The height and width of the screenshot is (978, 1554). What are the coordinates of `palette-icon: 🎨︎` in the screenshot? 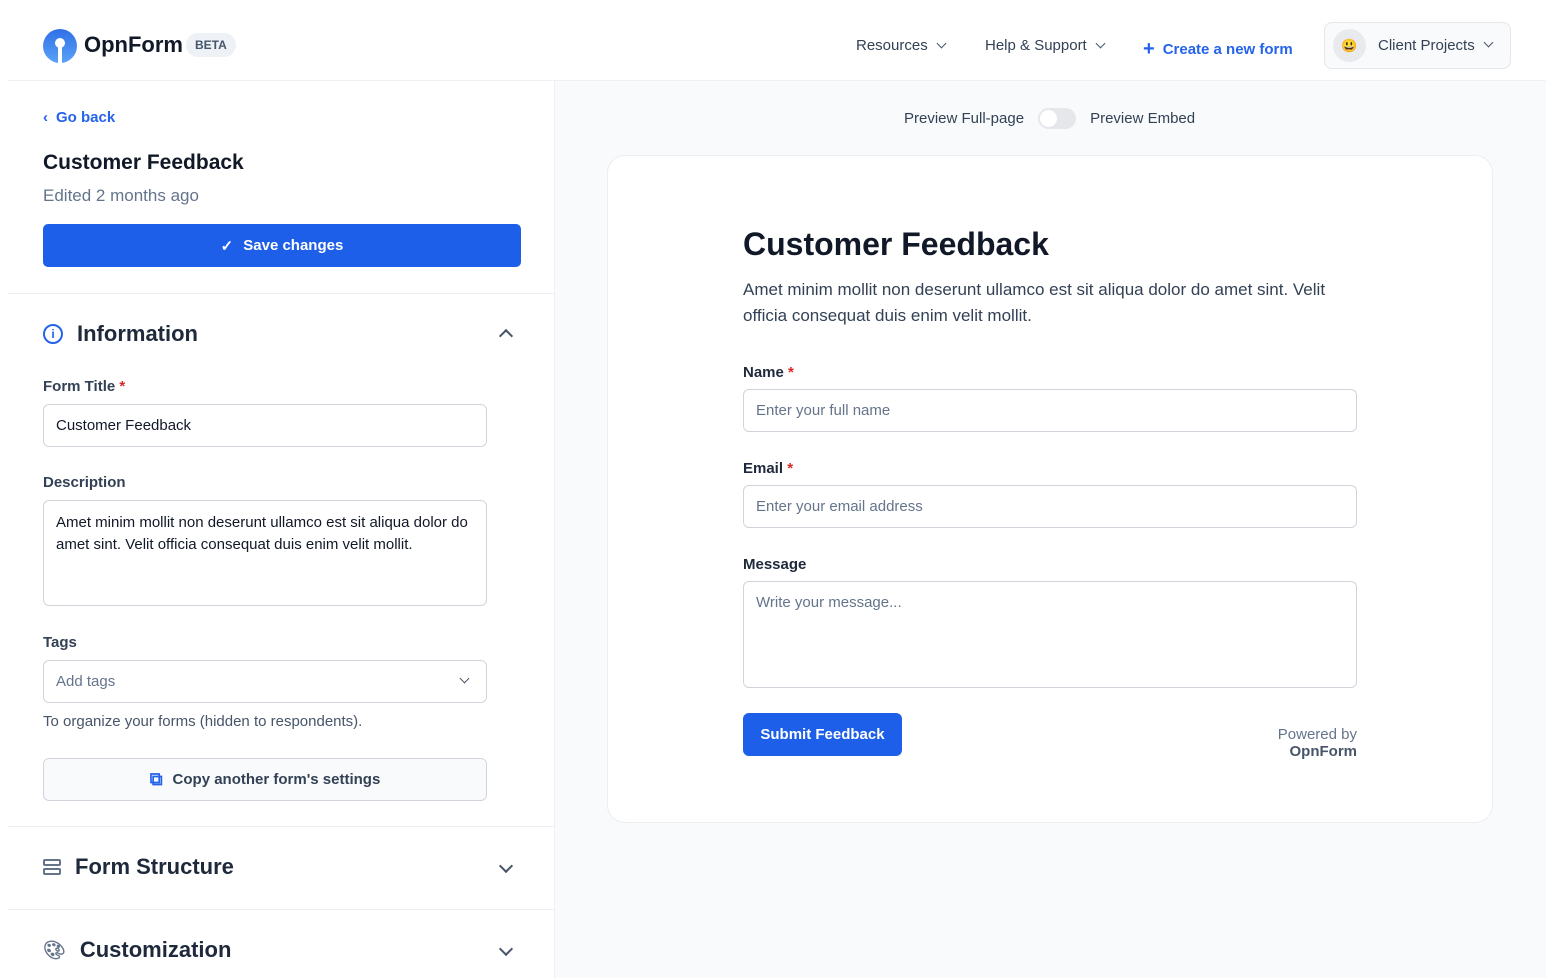 It's located at (54, 949).